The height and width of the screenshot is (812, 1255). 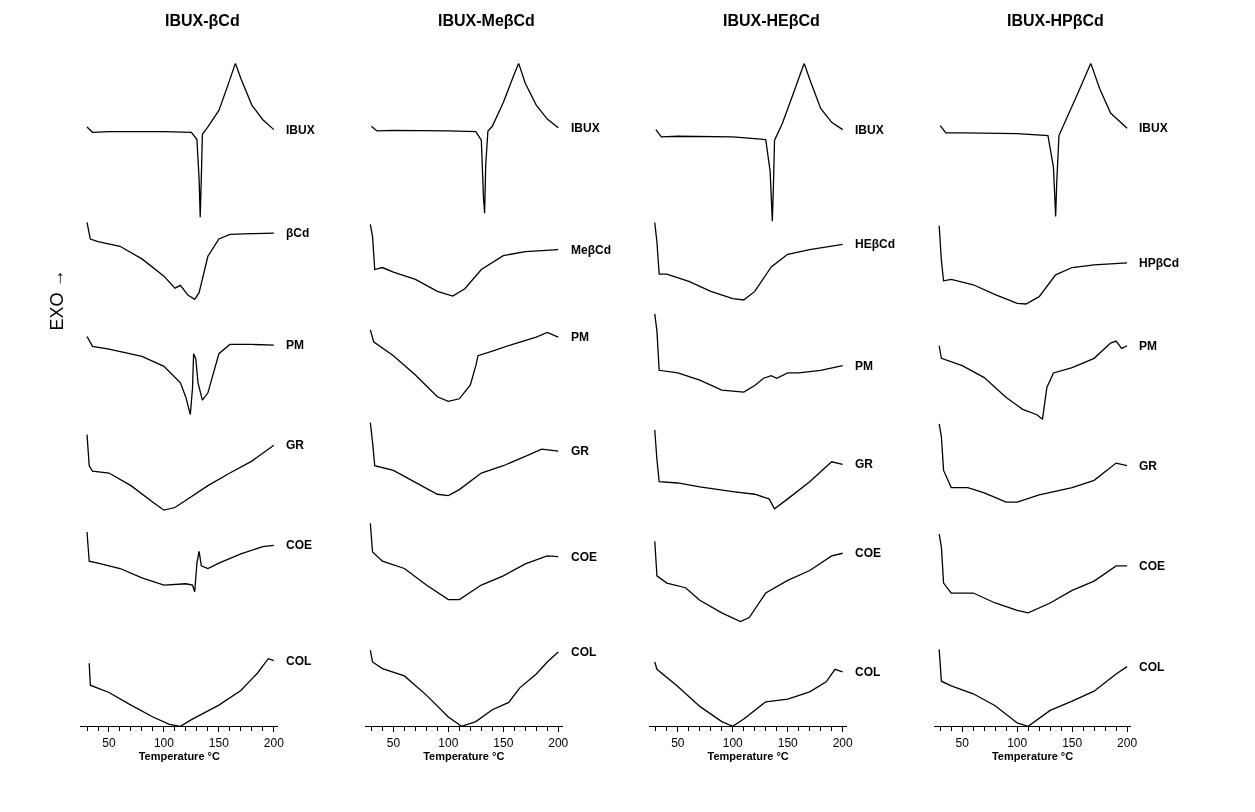 What do you see at coordinates (875, 244) in the screenshot?
I see `series-label: HEβCd` at bounding box center [875, 244].